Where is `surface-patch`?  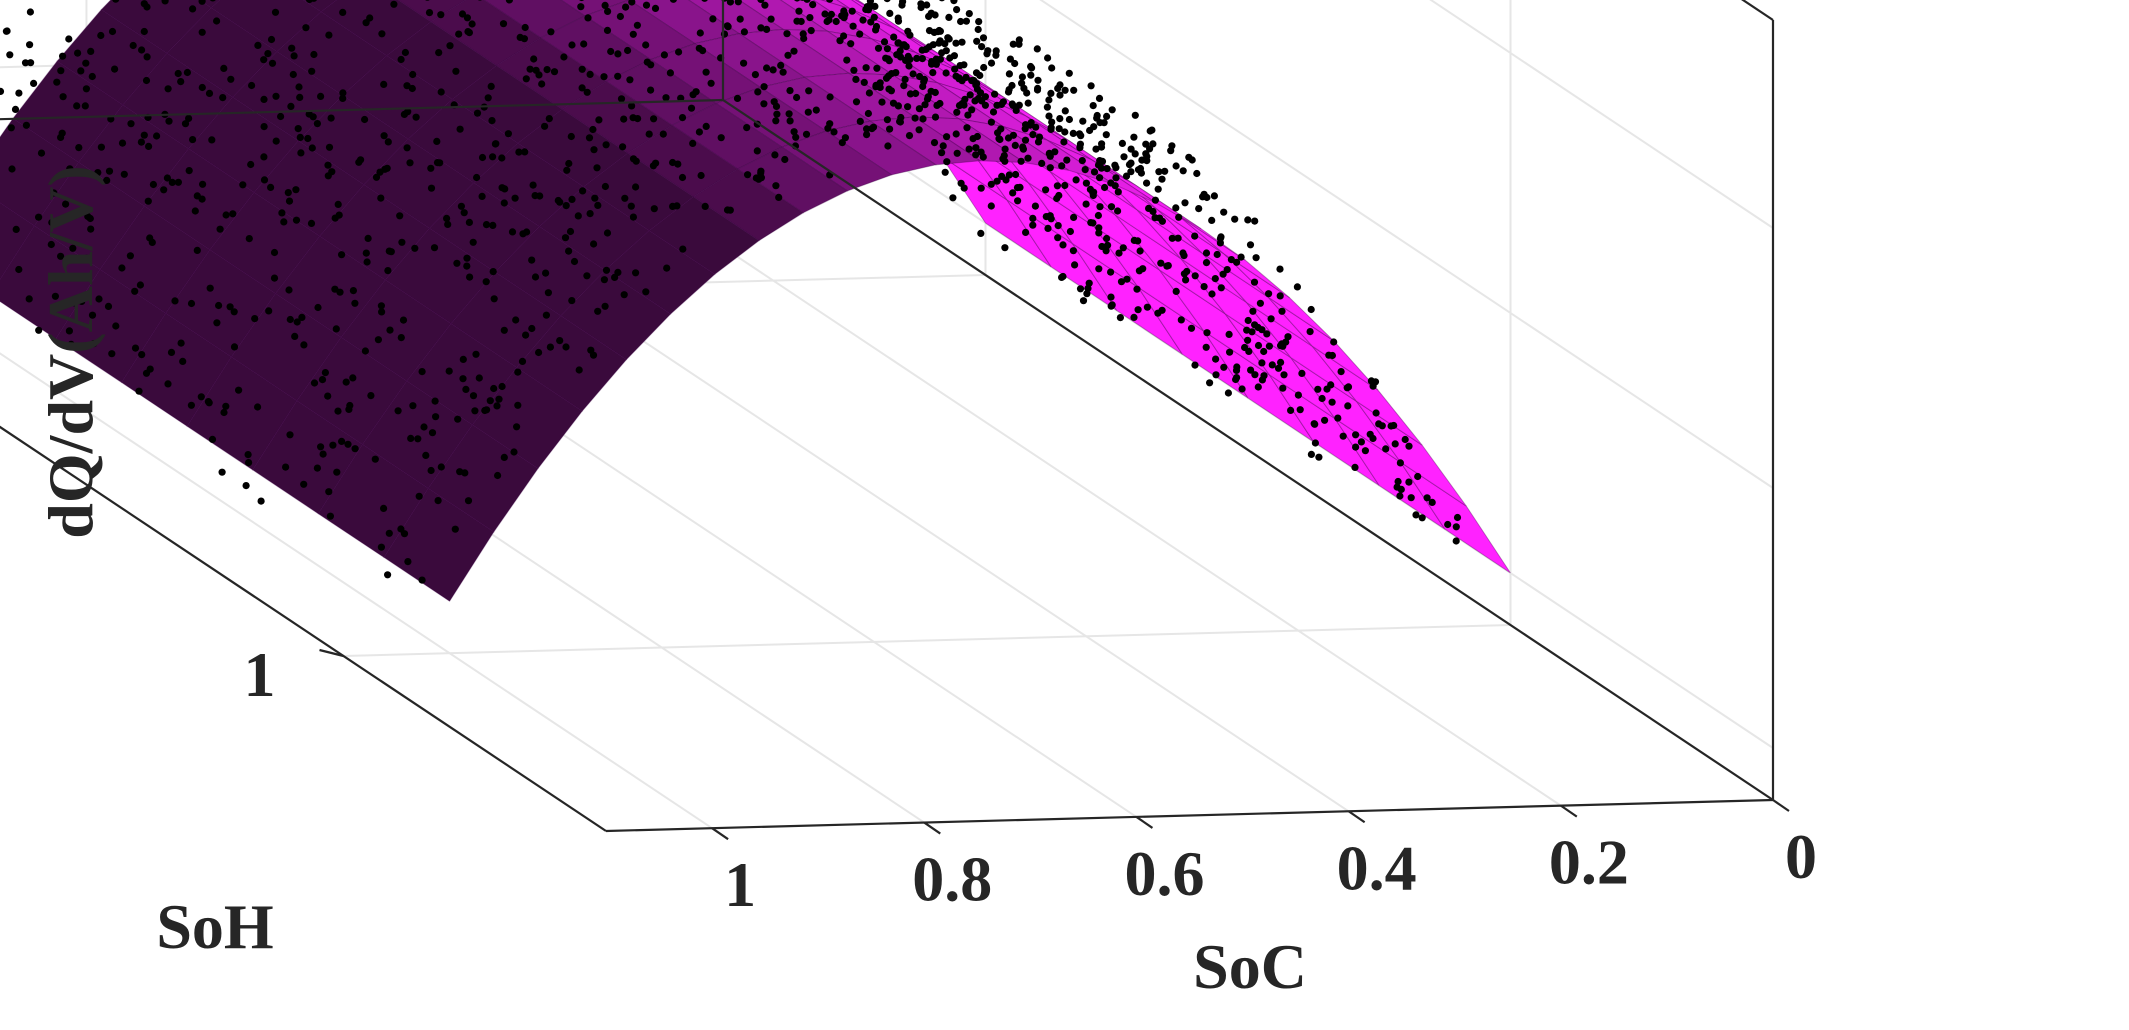
surface-patch is located at coordinates (18, 241).